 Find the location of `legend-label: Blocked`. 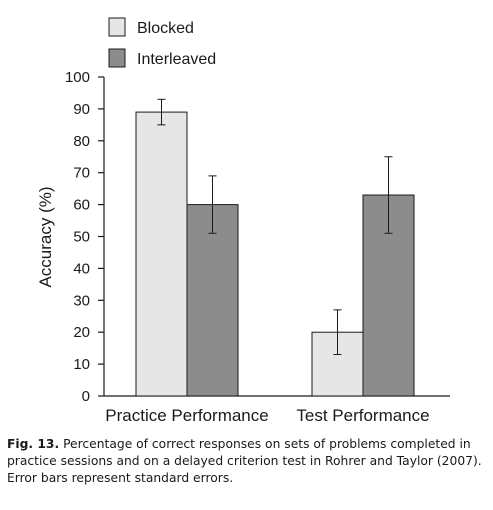

legend-label: Blocked is located at coordinates (165, 28).